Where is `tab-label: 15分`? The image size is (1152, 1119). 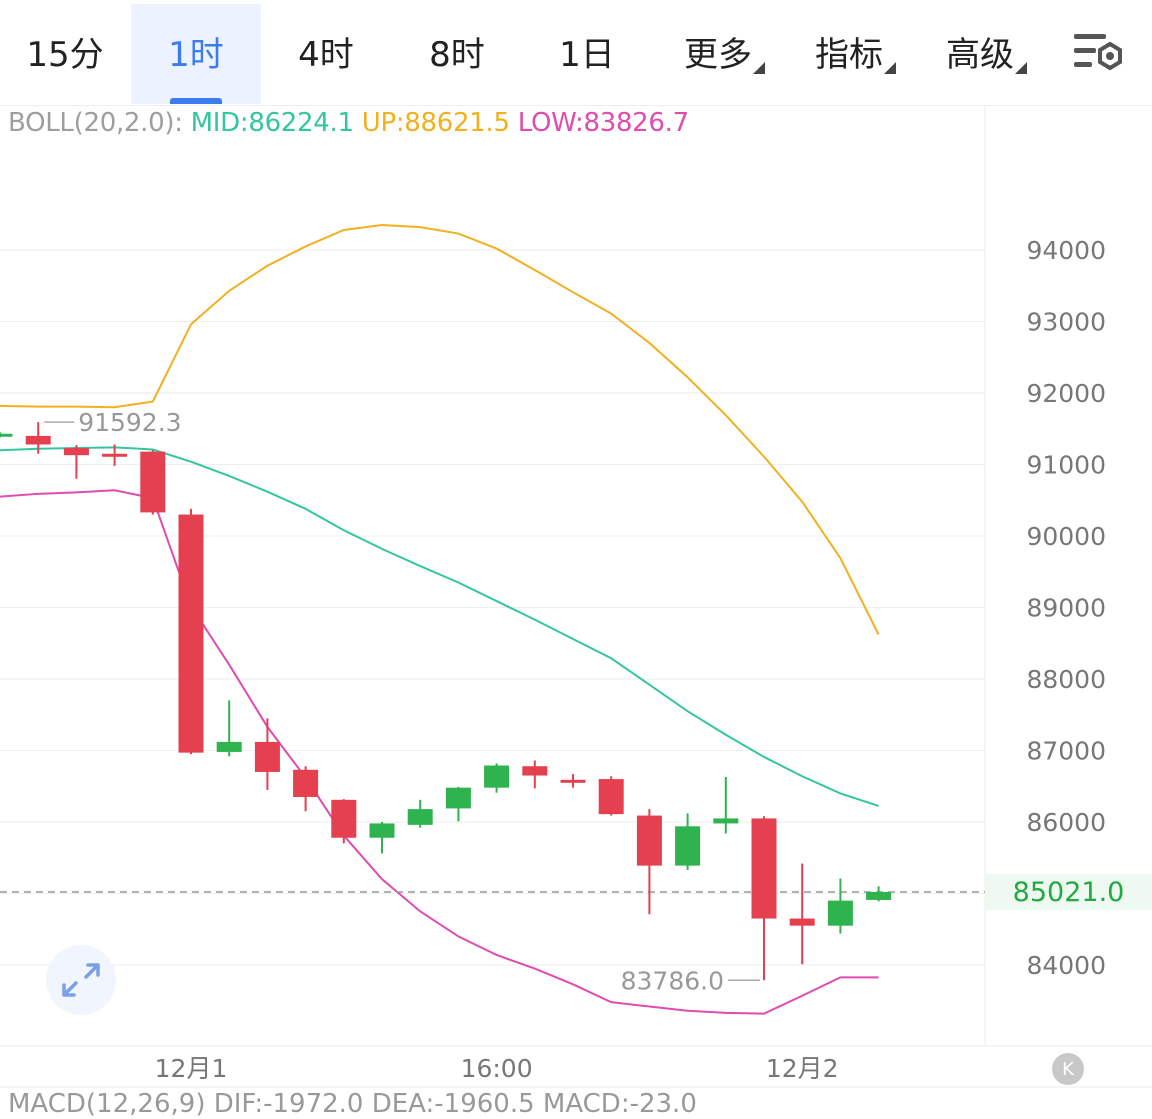
tab-label: 15分 is located at coordinates (65, 54).